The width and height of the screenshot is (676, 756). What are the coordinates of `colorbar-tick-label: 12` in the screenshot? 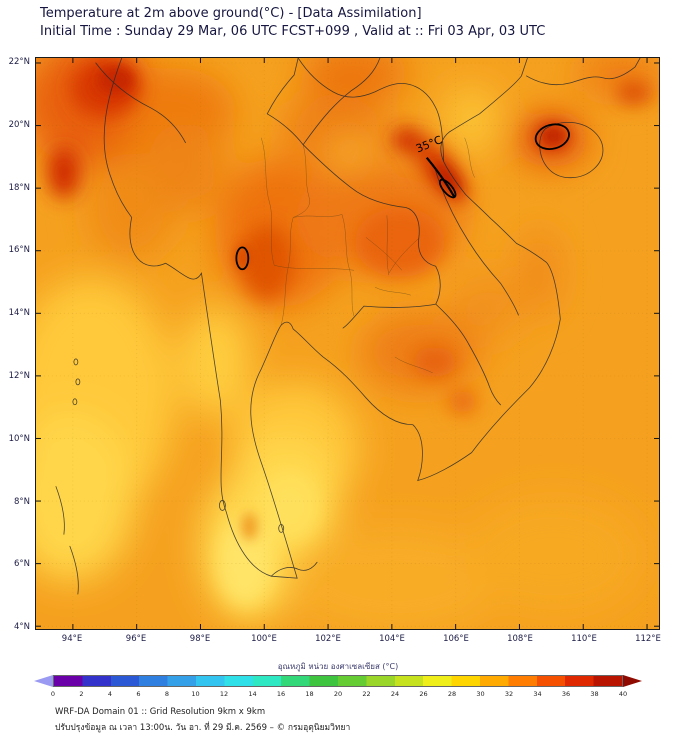 It's located at (224, 694).